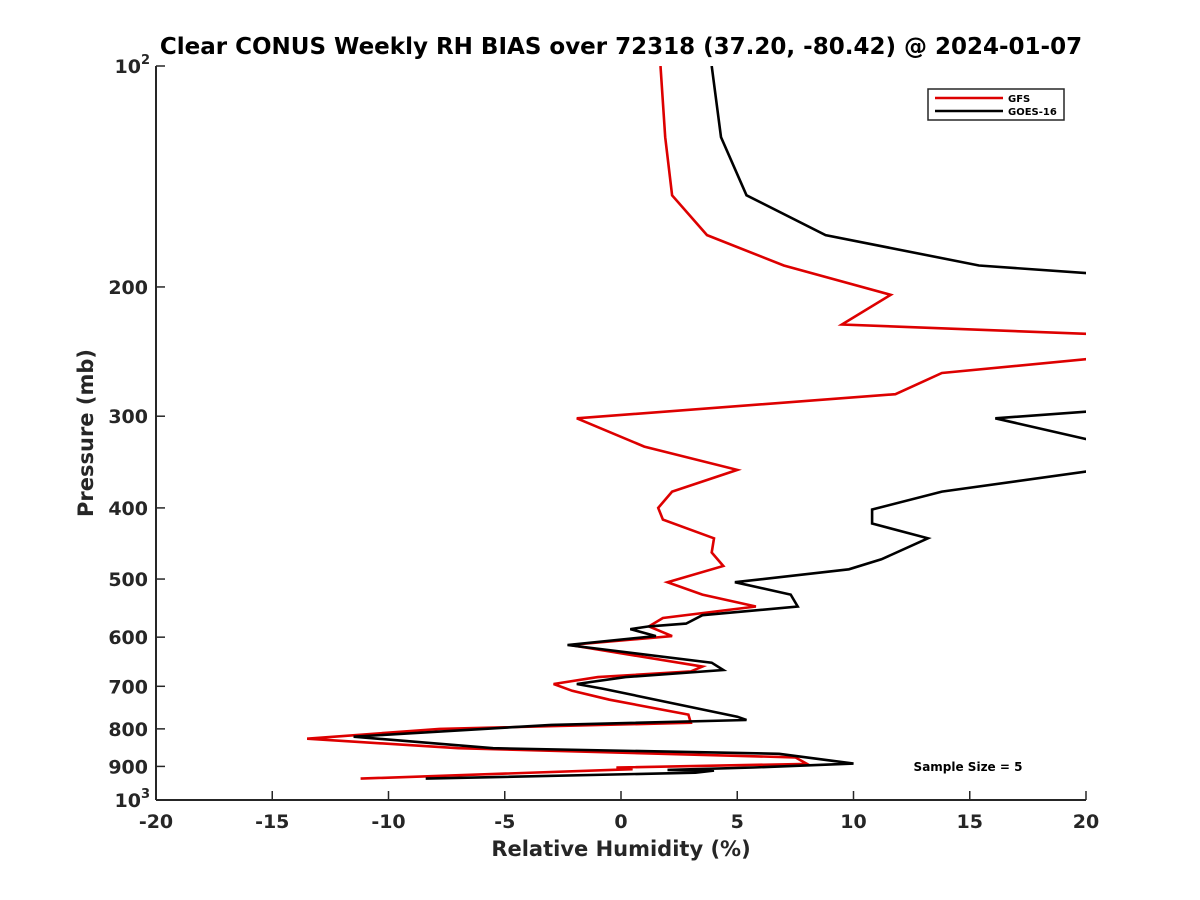 This screenshot has width=1200, height=900. I want to click on y-tick-label: 800, so click(128, 730).